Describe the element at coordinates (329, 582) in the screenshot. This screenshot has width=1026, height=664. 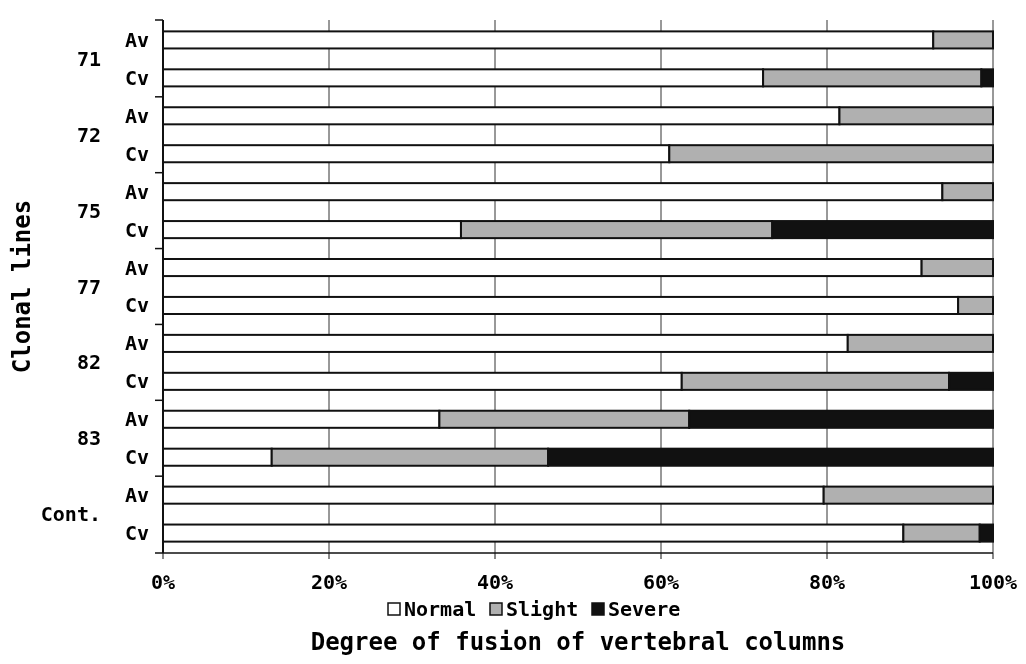
I see `x-tick-label: 20%` at that location.